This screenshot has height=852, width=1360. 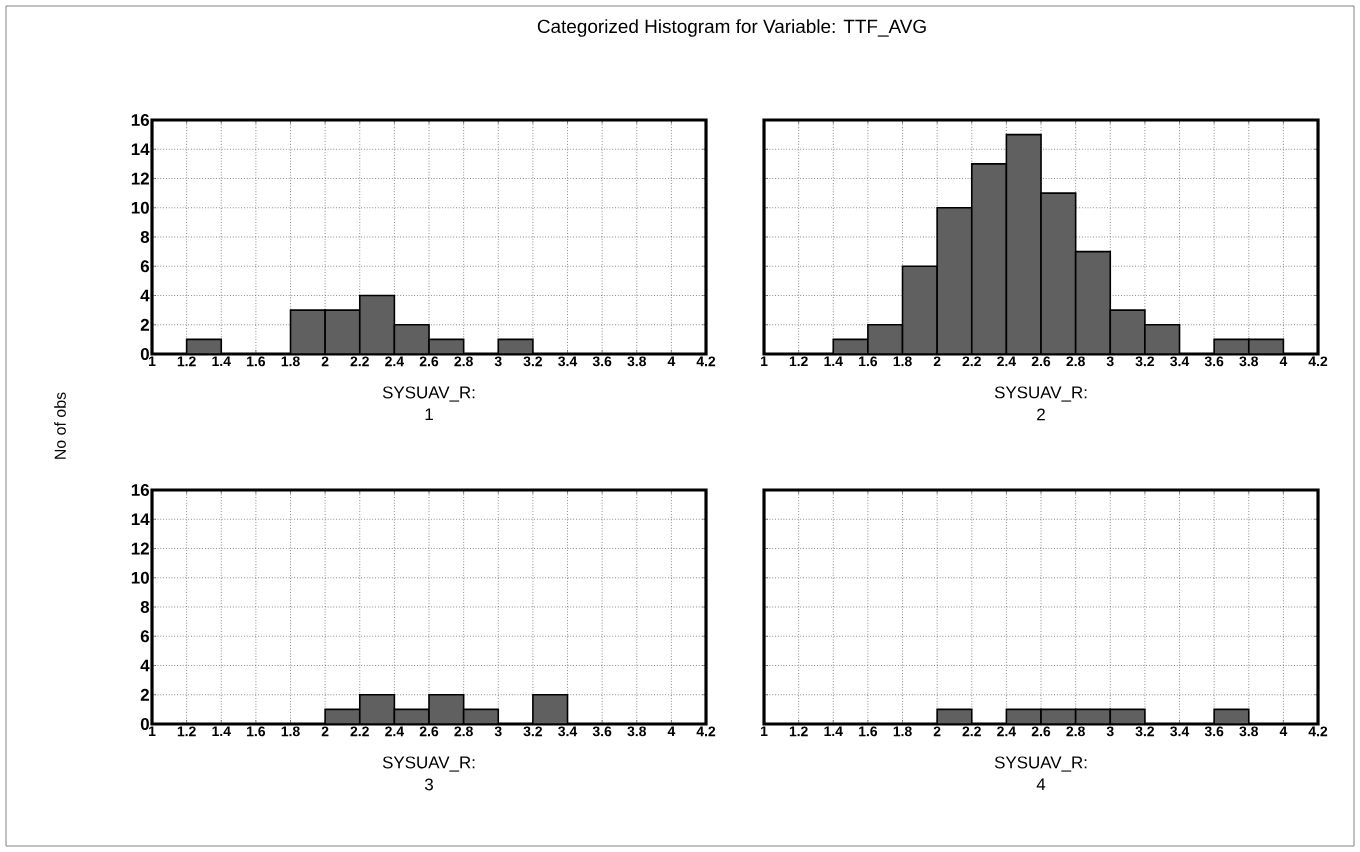 What do you see at coordinates (1041, 784) in the screenshot?
I see `text: 4` at bounding box center [1041, 784].